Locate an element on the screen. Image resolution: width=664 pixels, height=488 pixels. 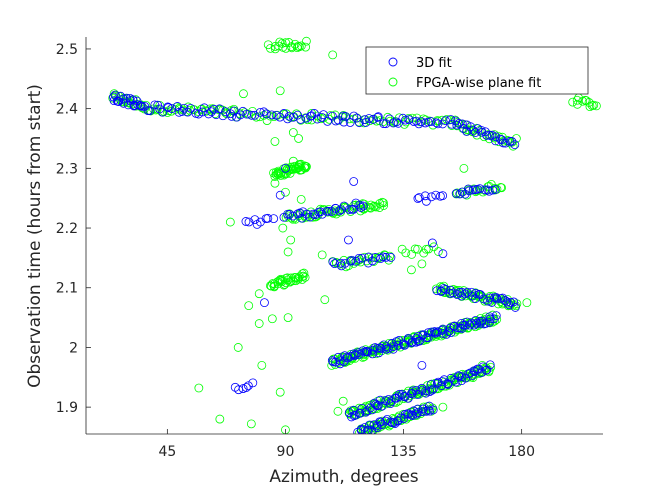
y-tick-label: 2.5 is located at coordinates (67, 50).